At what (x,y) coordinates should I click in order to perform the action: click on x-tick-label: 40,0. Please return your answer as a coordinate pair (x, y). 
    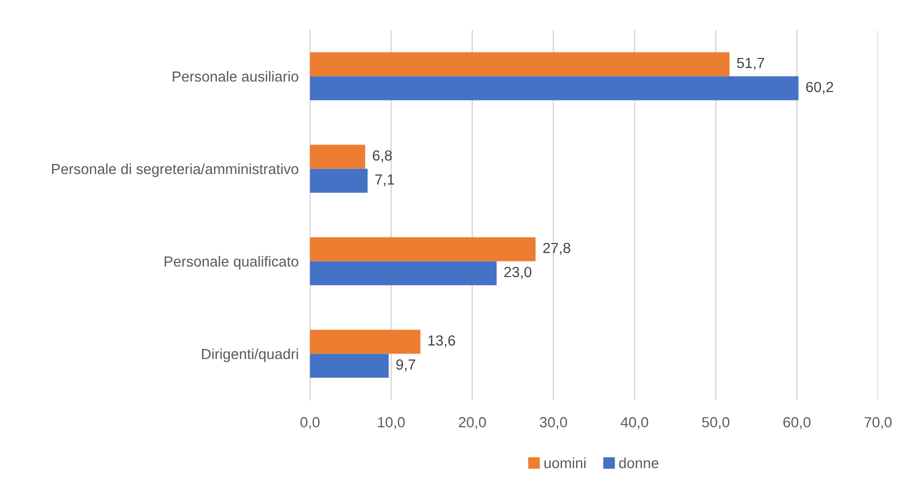
    Looking at the image, I should click on (634, 423).